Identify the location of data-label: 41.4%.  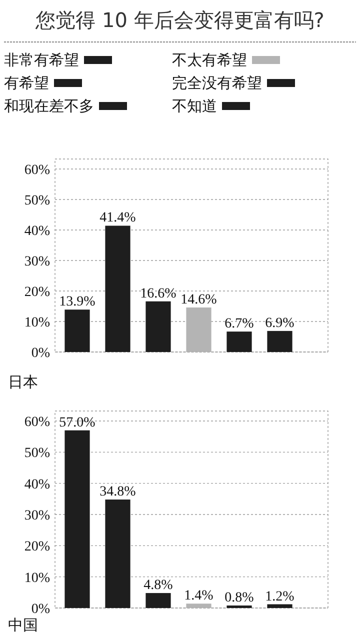
(118, 218).